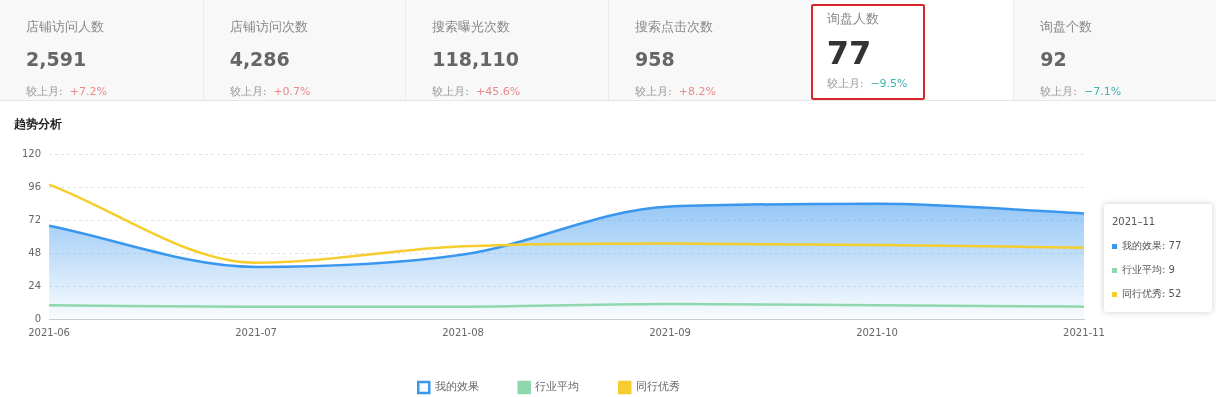  What do you see at coordinates (1066, 27) in the screenshot?
I see `category-label: 询盘个数` at bounding box center [1066, 27].